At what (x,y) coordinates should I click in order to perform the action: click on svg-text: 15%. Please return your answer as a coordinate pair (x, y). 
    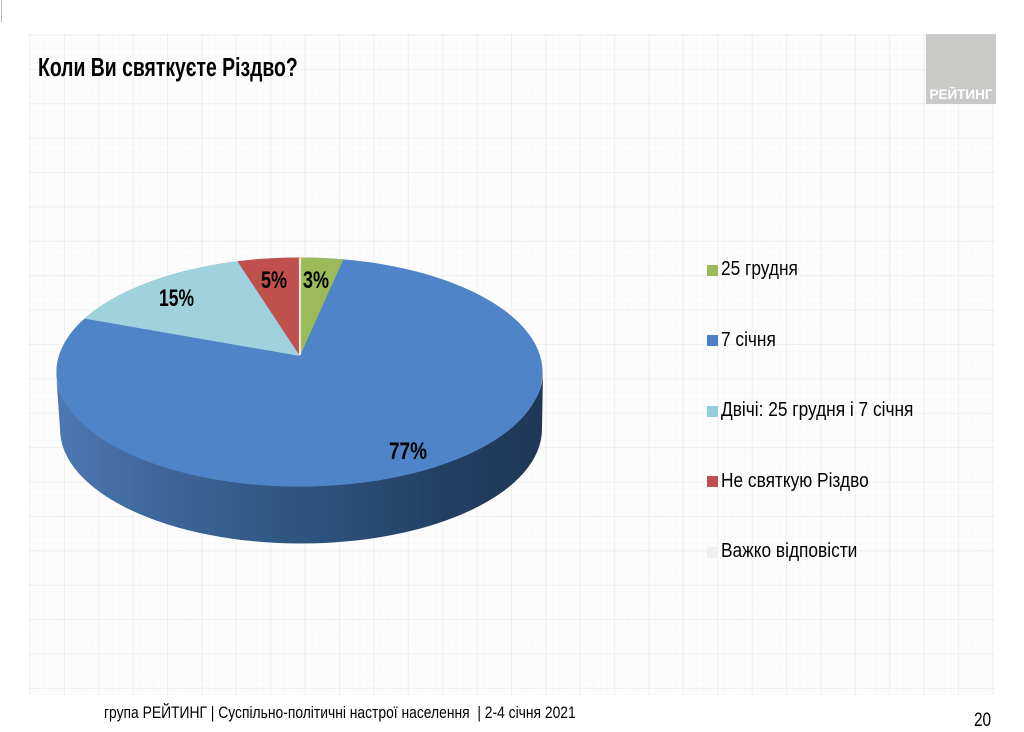
    Looking at the image, I should click on (176, 298).